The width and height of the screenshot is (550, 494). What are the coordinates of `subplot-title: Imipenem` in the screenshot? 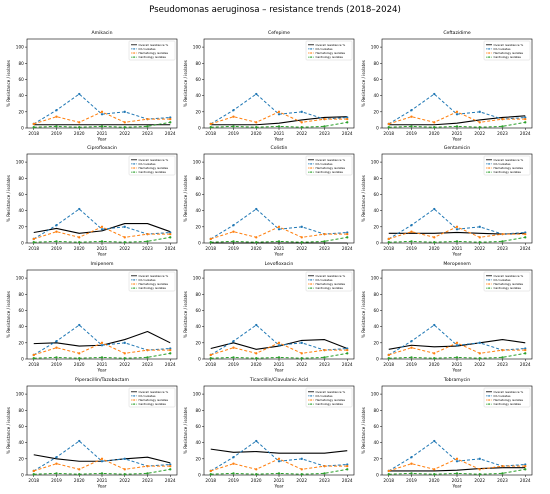 It's located at (102, 264).